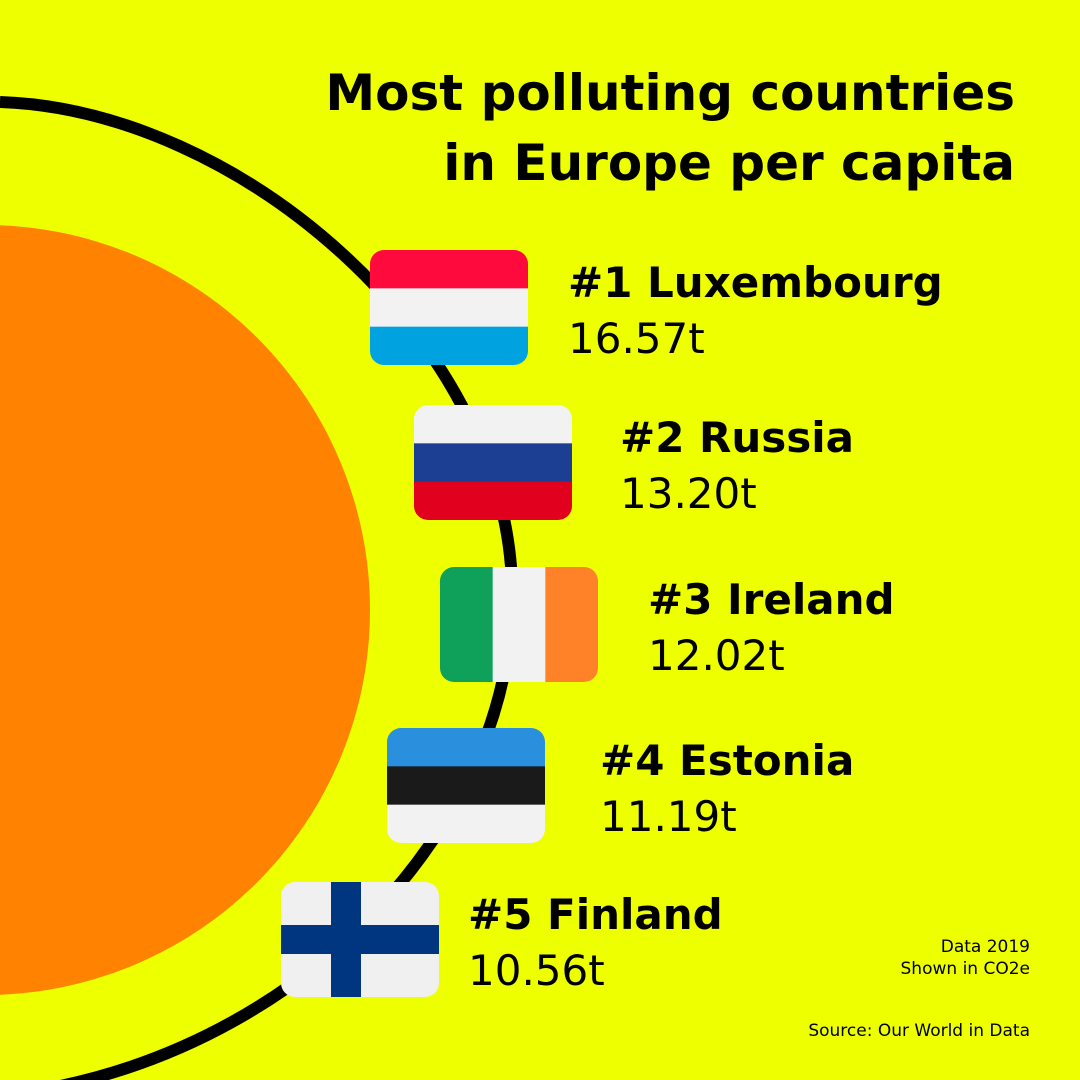 The height and width of the screenshot is (1080, 1080). I want to click on note: Shown in CO2e, so click(965, 969).